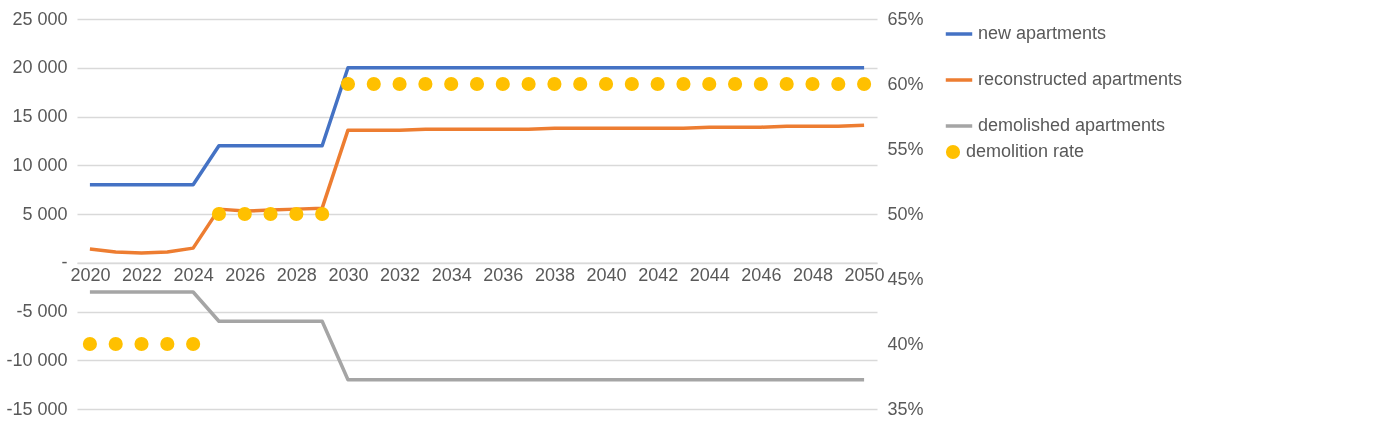 This screenshot has height=427, width=1399. I want to click on y-tick-label: 5 000, so click(45, 213).